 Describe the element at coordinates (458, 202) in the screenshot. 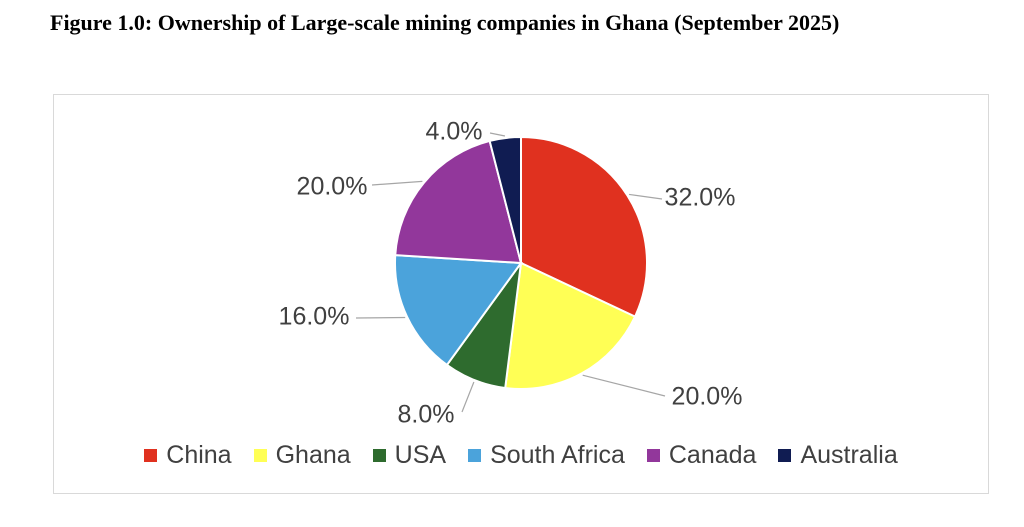

I see `pie-slice-canada` at that location.